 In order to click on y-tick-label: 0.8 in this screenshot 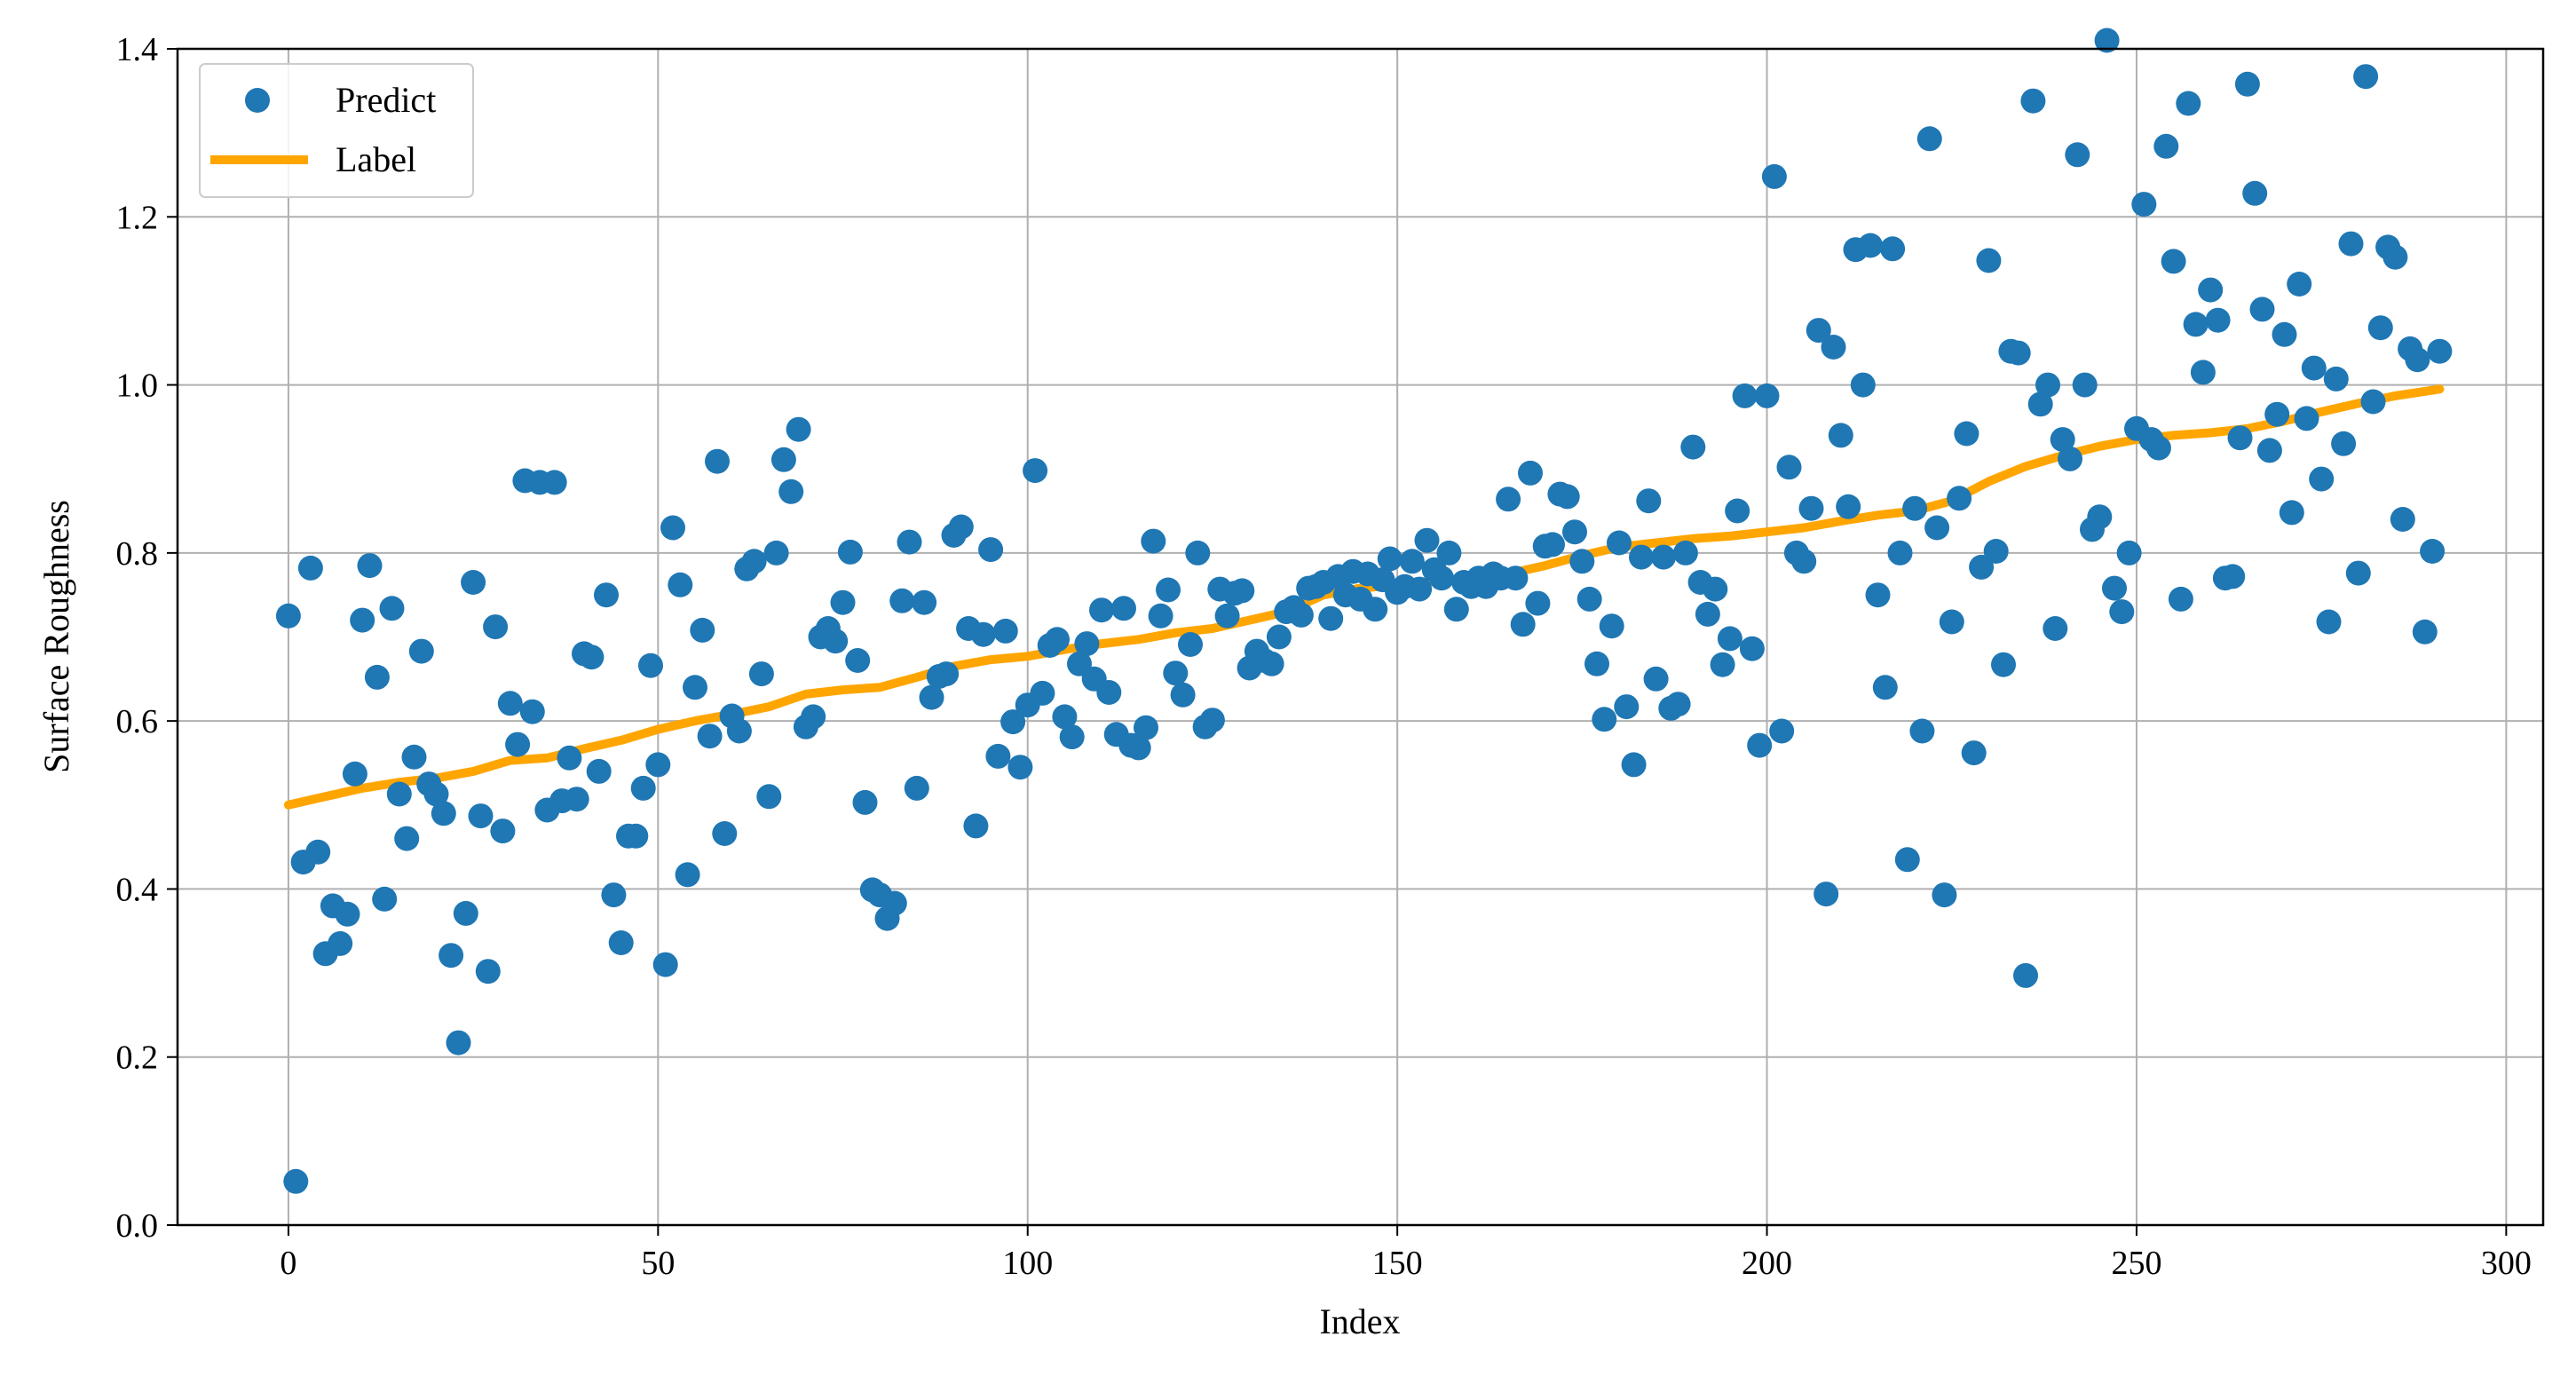, I will do `click(137, 554)`.